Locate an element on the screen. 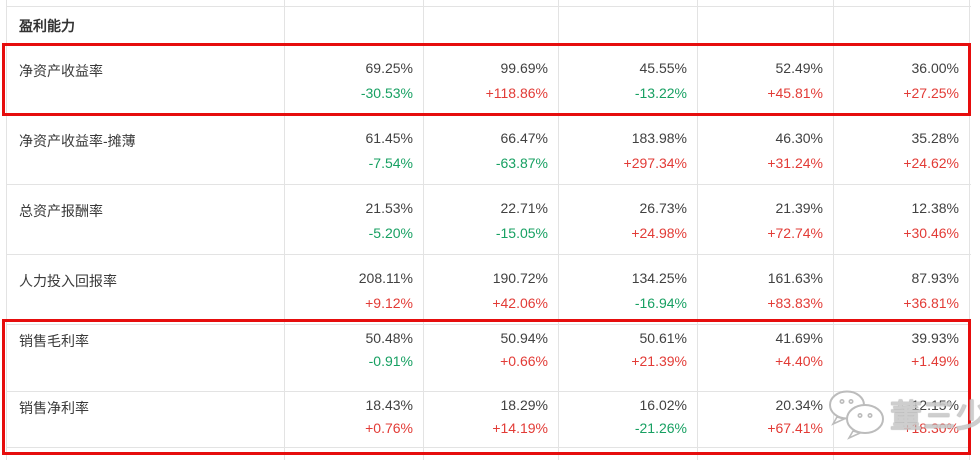 The image size is (980, 460). metric-label: 人力投入回报率 is located at coordinates (68, 281).